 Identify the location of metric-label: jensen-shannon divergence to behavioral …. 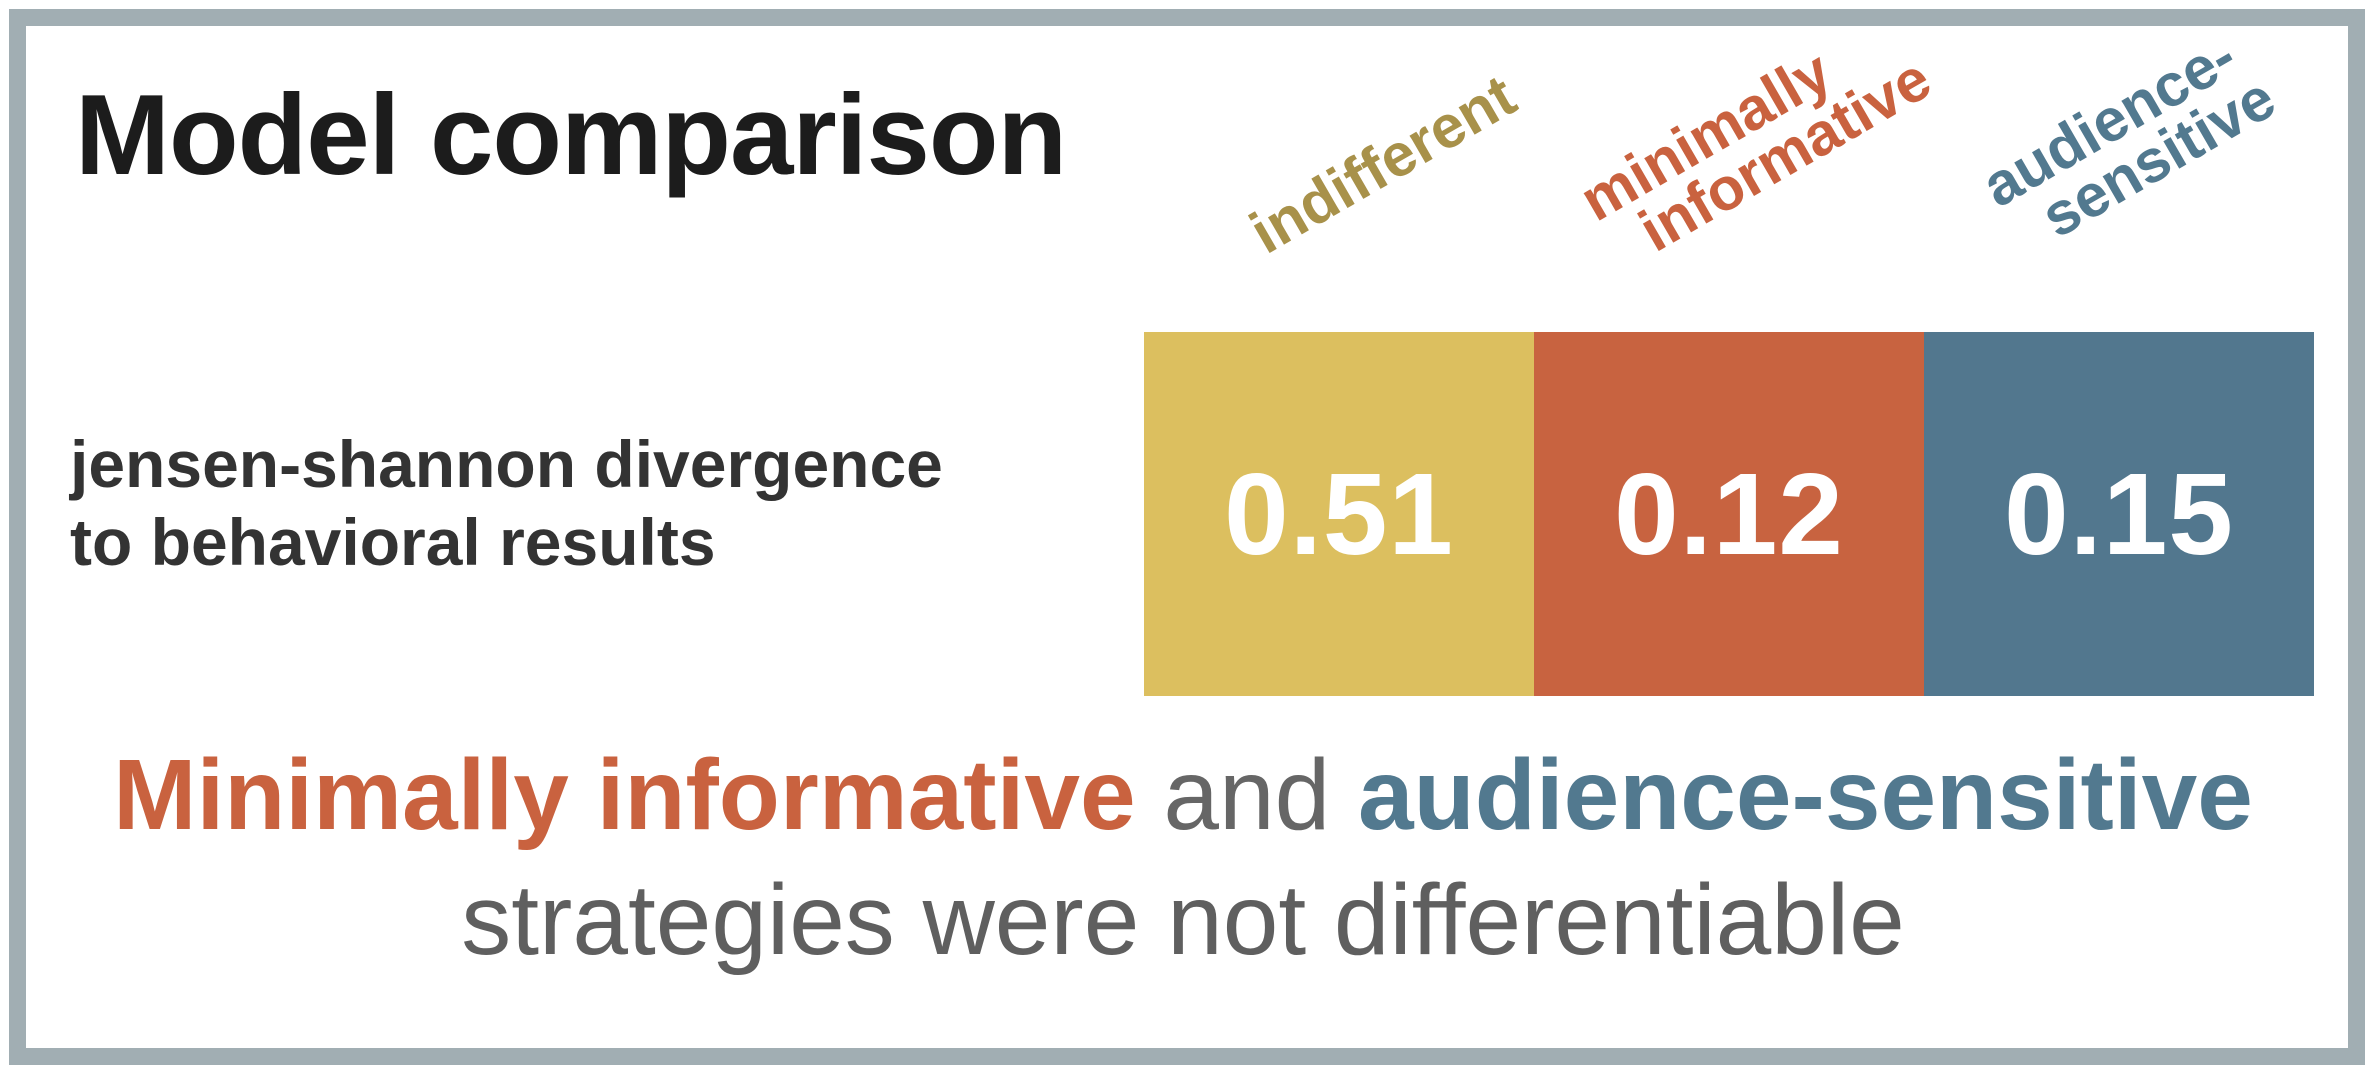
(506, 503).